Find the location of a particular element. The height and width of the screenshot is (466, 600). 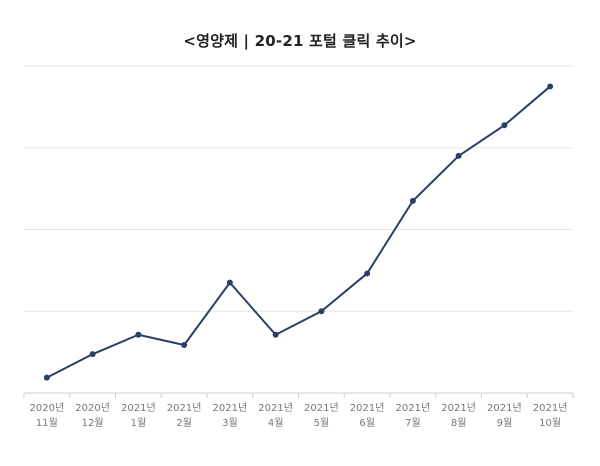

x-tick-label-month: 2월 is located at coordinates (184, 423).